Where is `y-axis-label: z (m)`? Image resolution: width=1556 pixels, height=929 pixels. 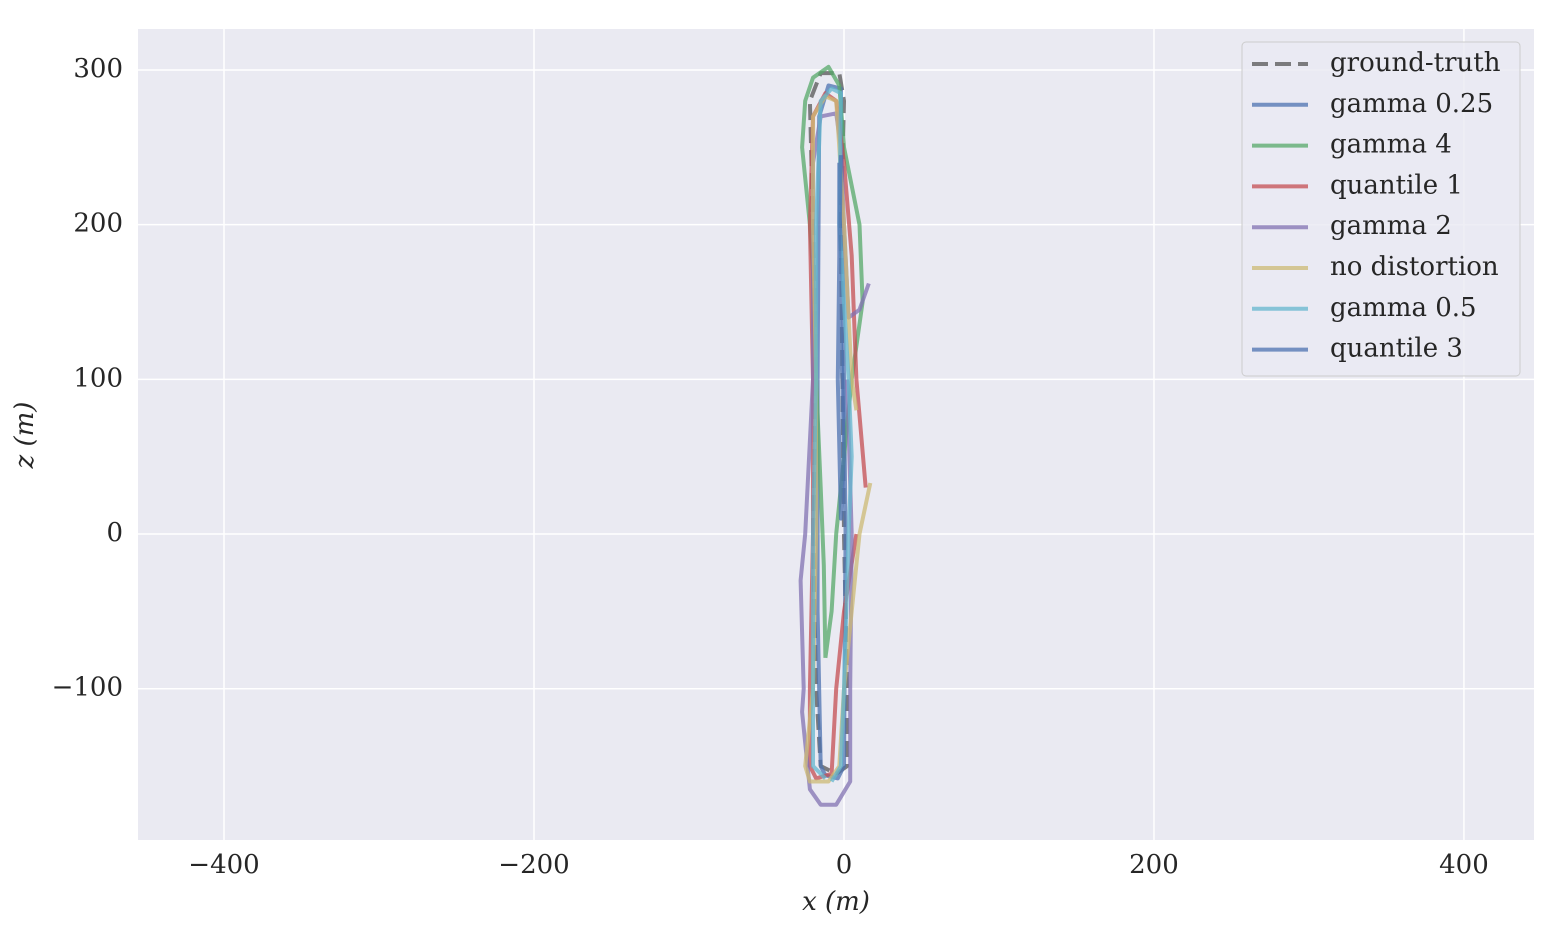 y-axis-label: z (m) is located at coordinates (25, 436).